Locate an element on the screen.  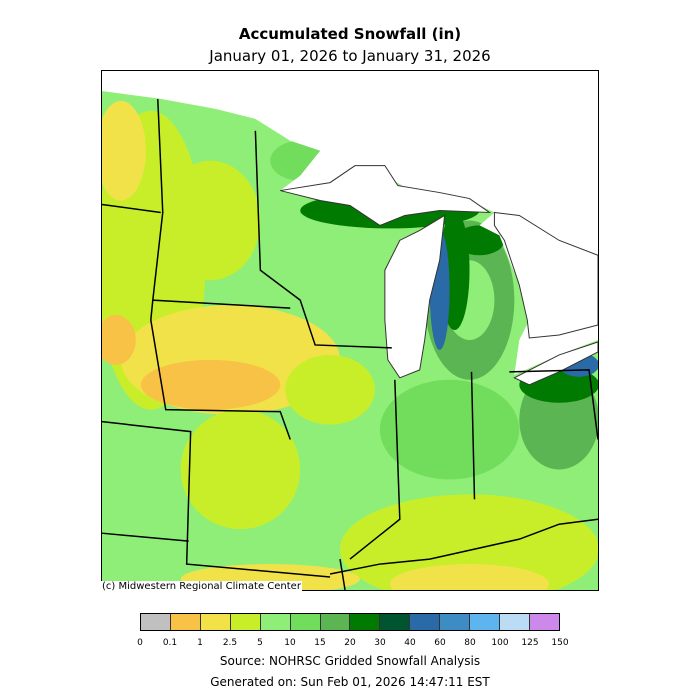
lake-michigan is located at coordinates (415, 296).